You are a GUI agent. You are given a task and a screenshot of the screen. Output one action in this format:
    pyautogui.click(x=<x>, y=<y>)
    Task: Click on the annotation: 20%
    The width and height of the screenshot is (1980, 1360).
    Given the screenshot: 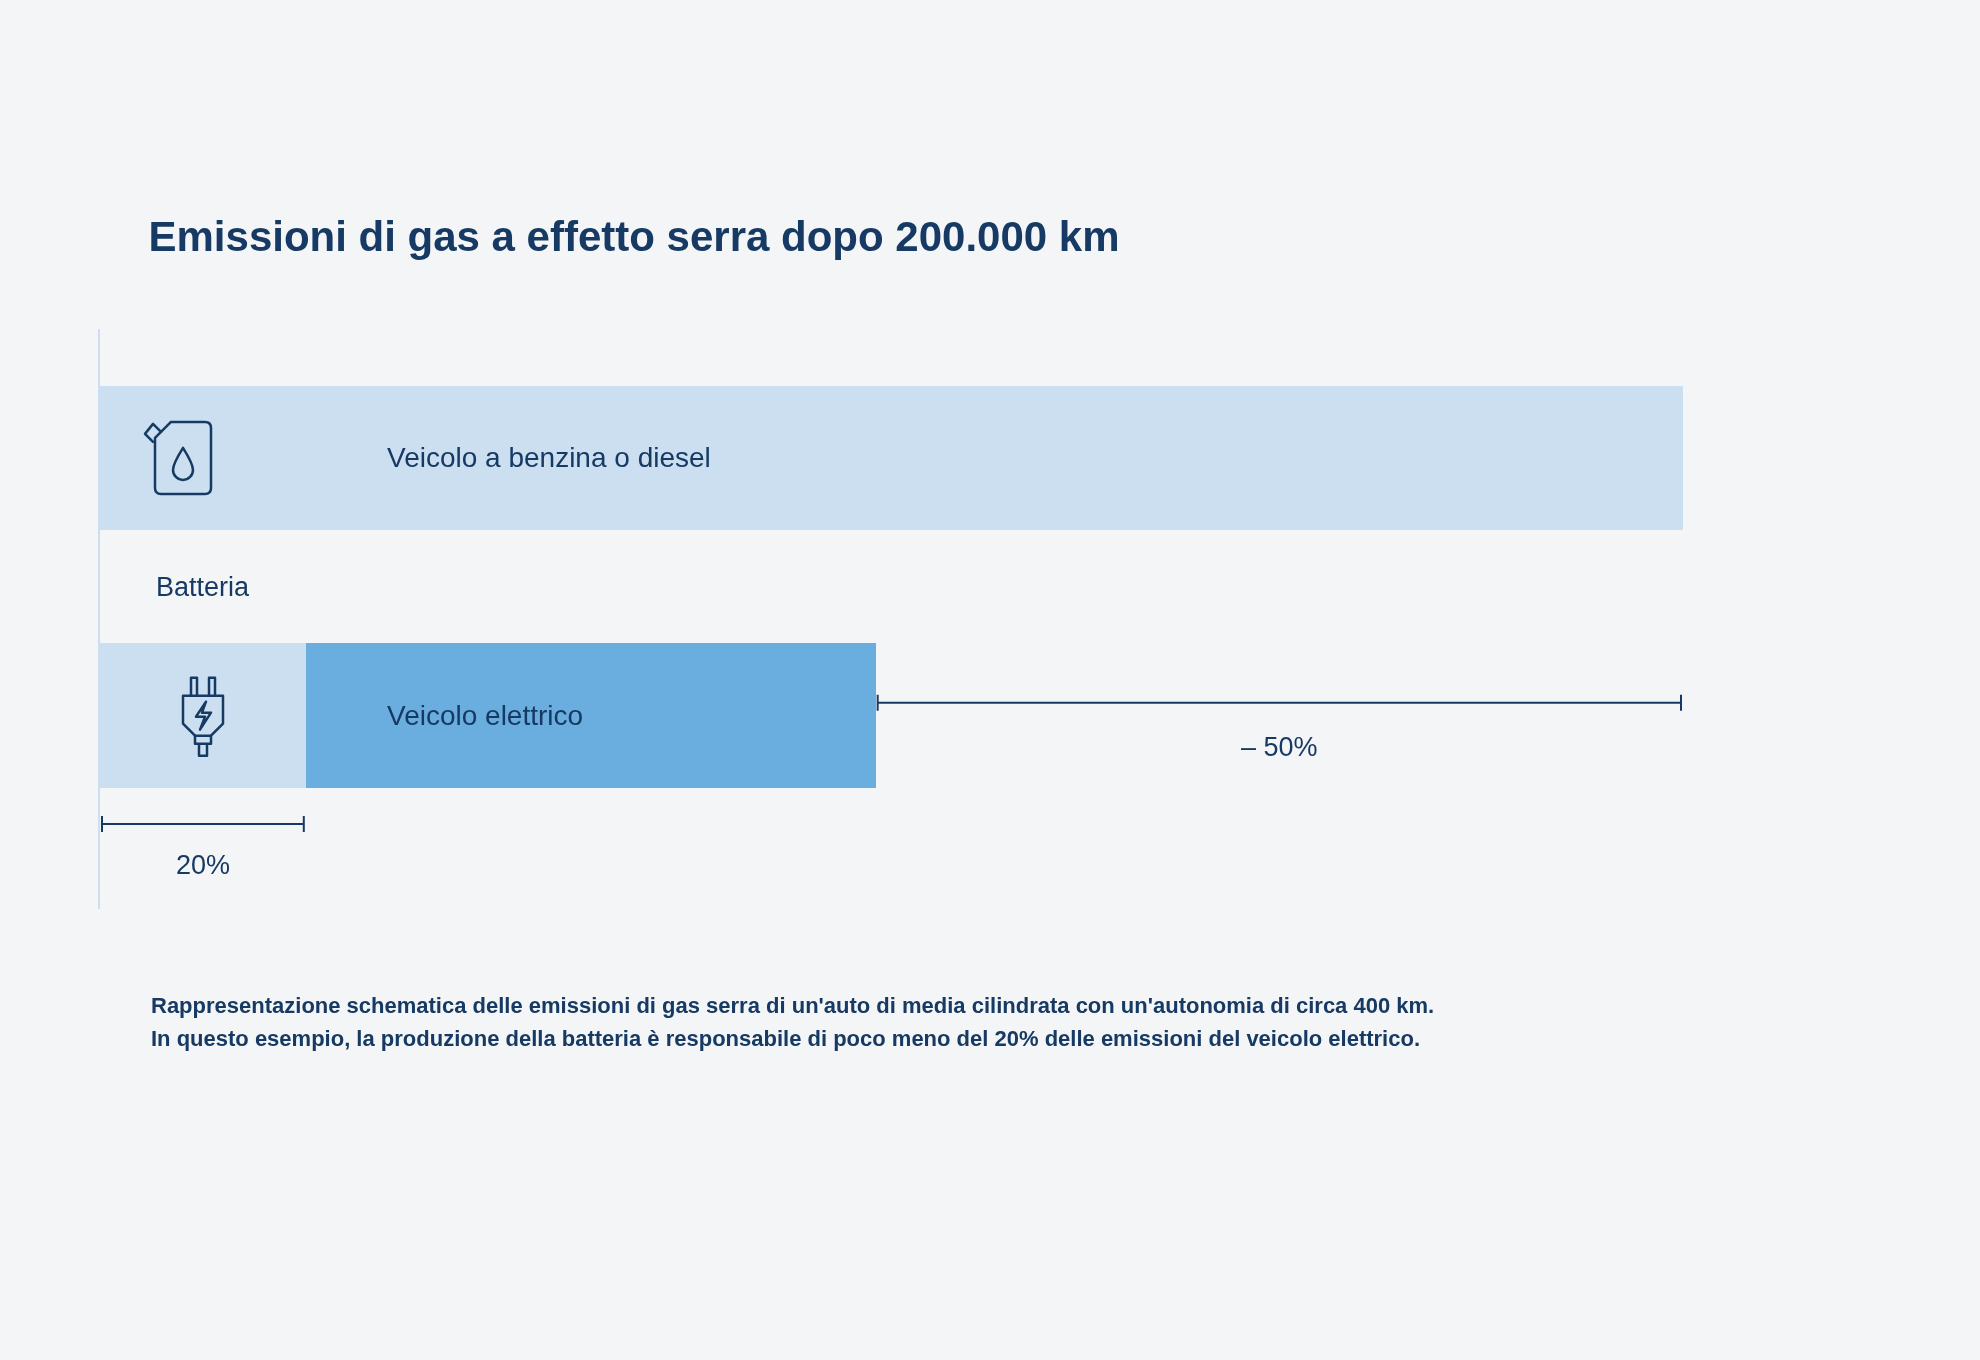 What is the action you would take?
    pyautogui.click(x=203, y=865)
    